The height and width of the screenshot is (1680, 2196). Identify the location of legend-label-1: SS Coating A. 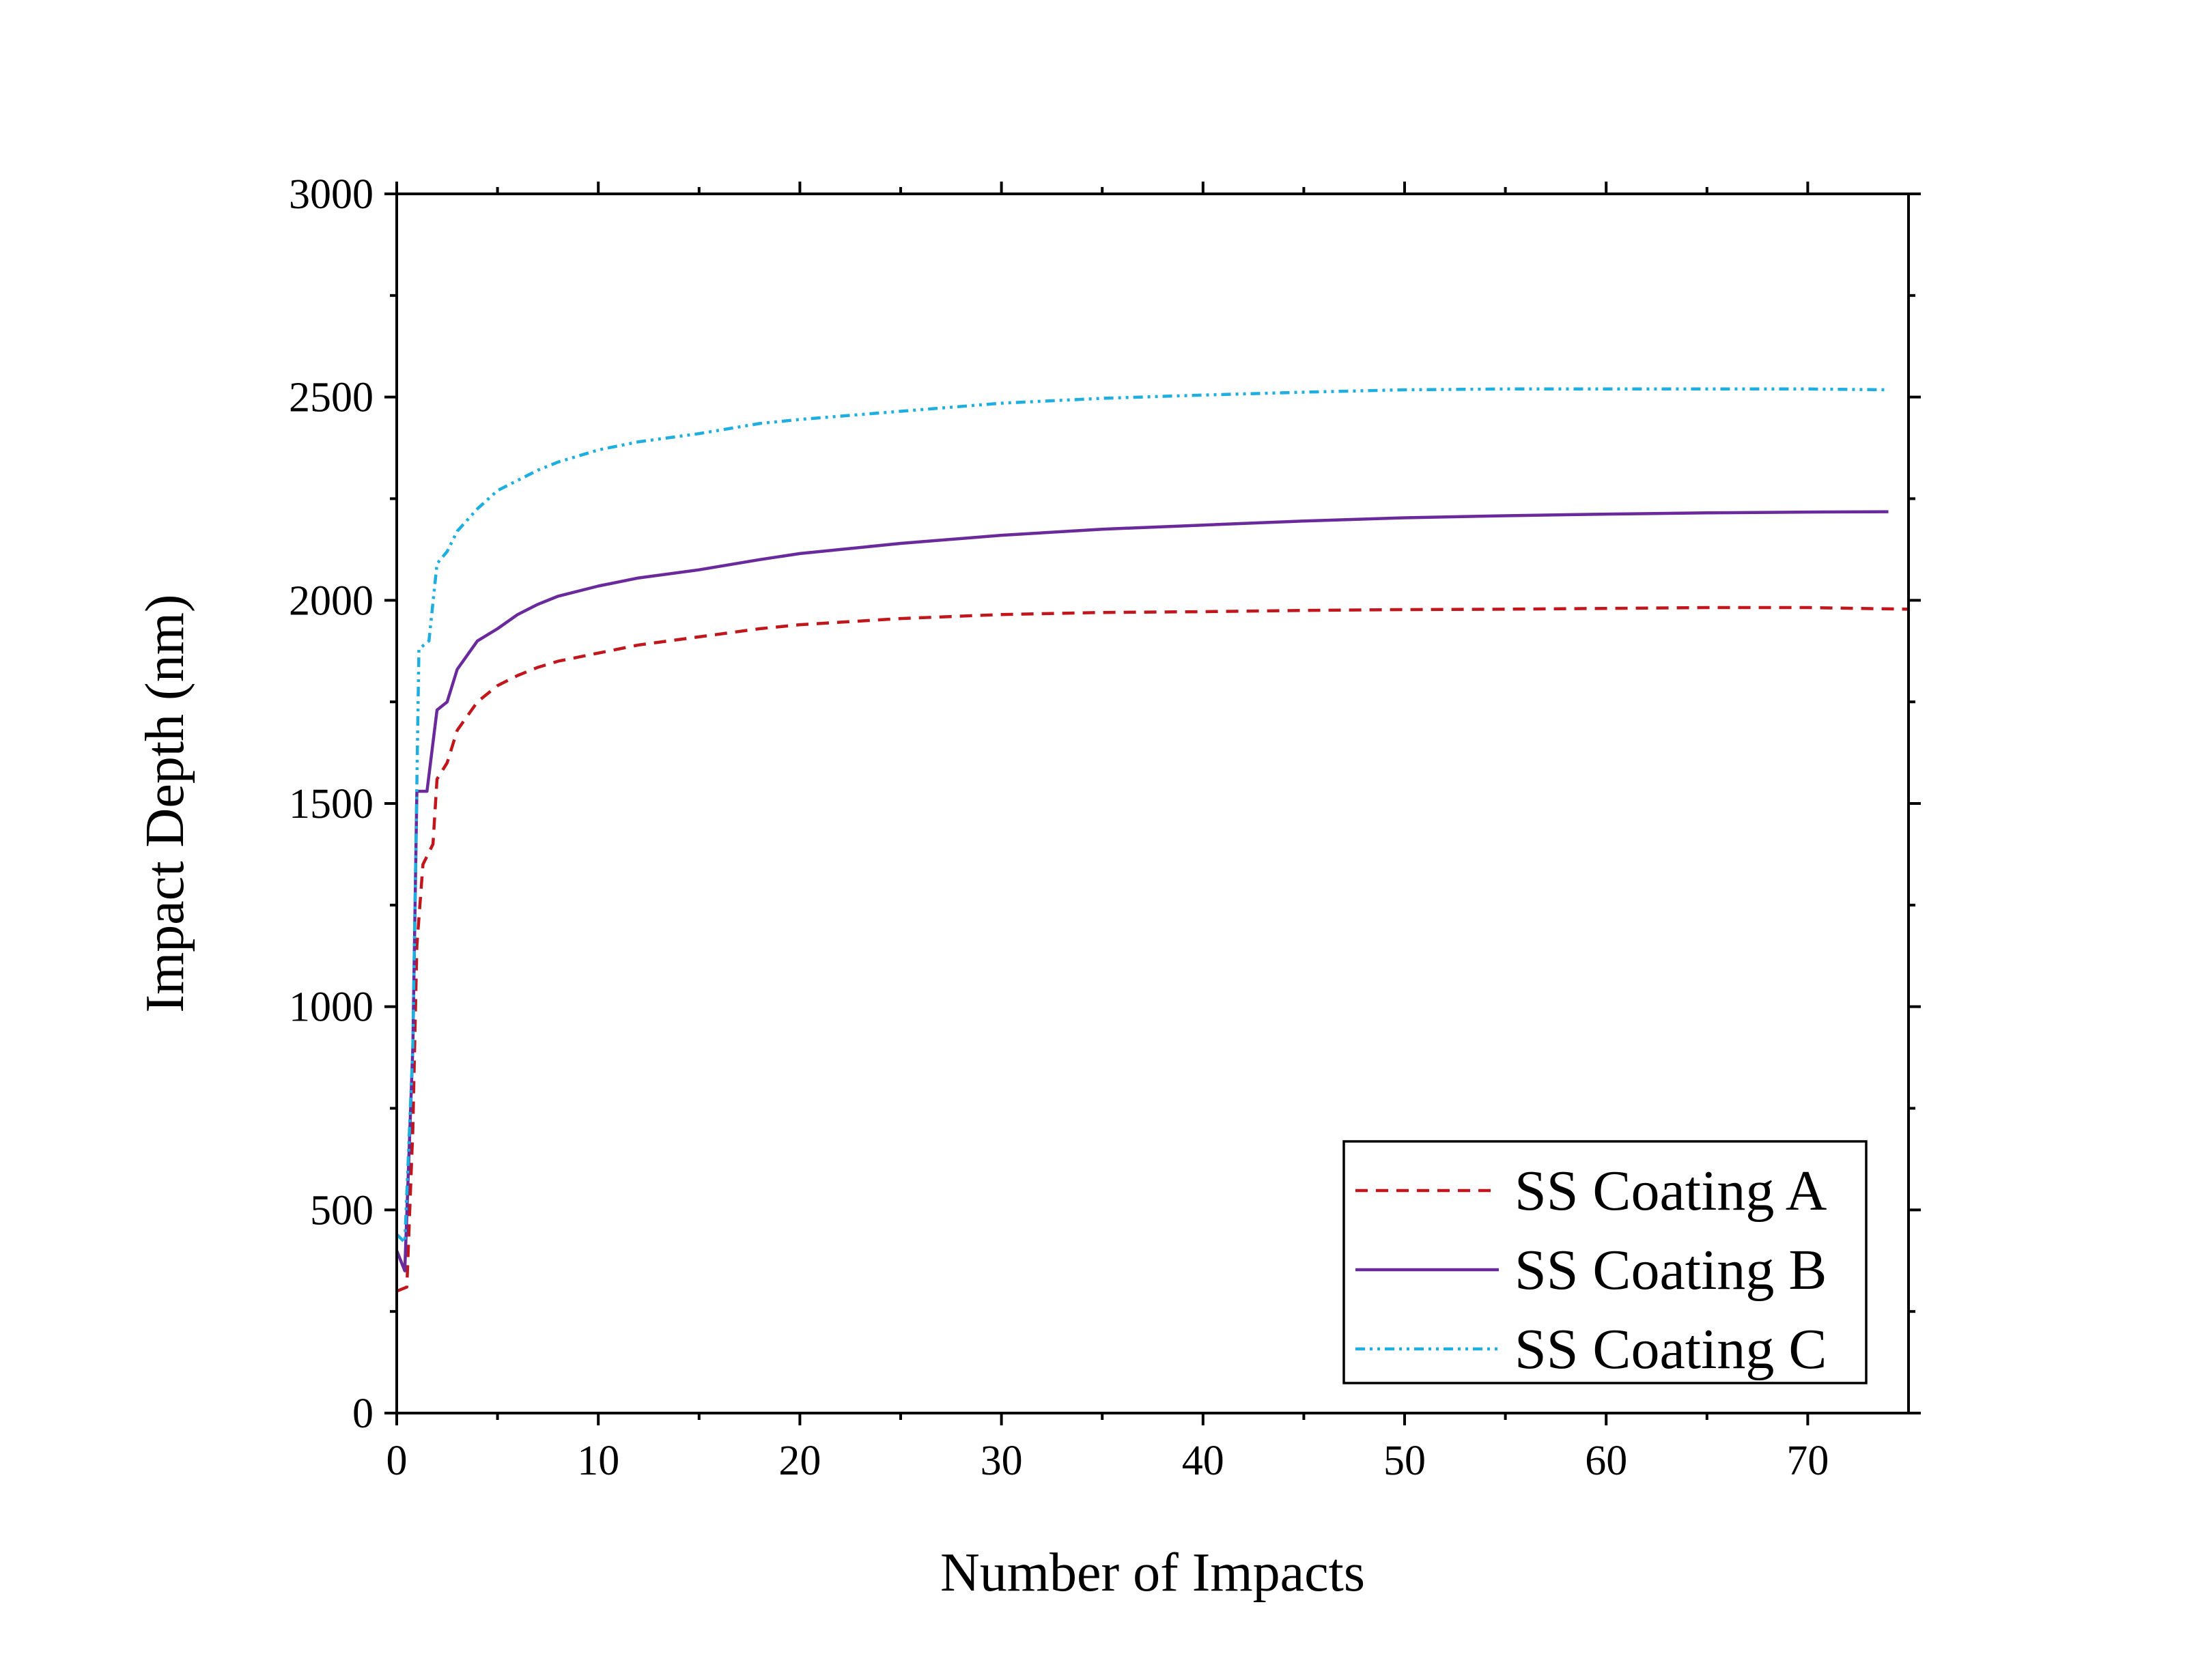
(1671, 1191).